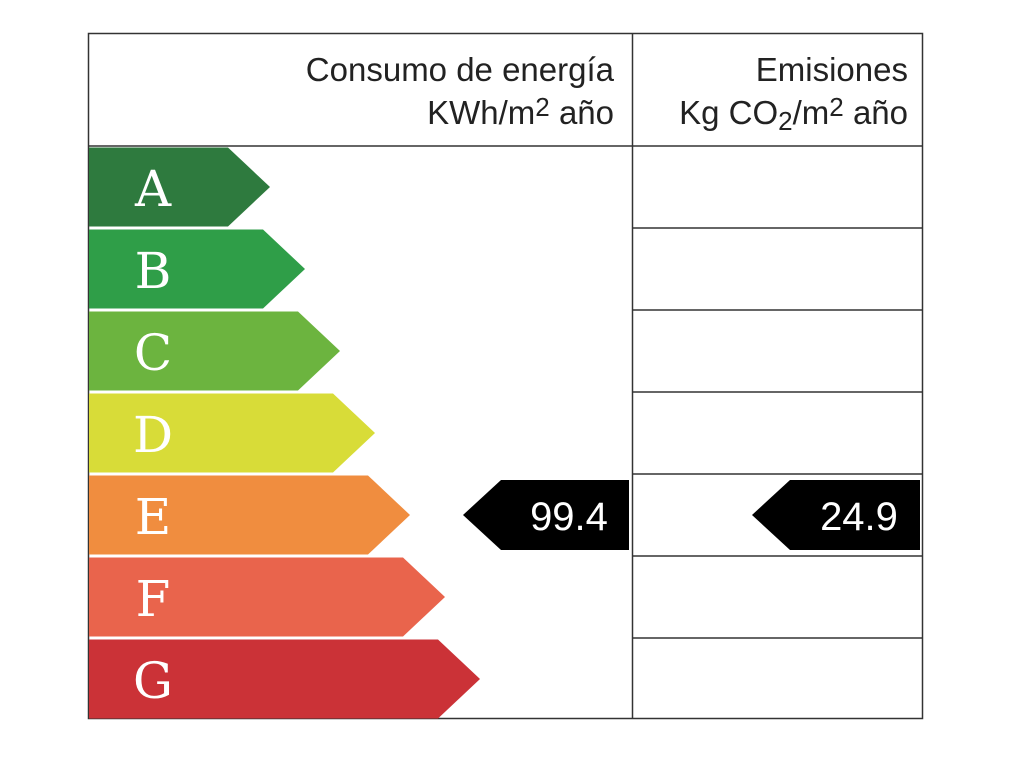 This screenshot has width=1020, height=765. I want to click on consumption-header: Consumo de energía KWh/m2 año, so click(407, 91).